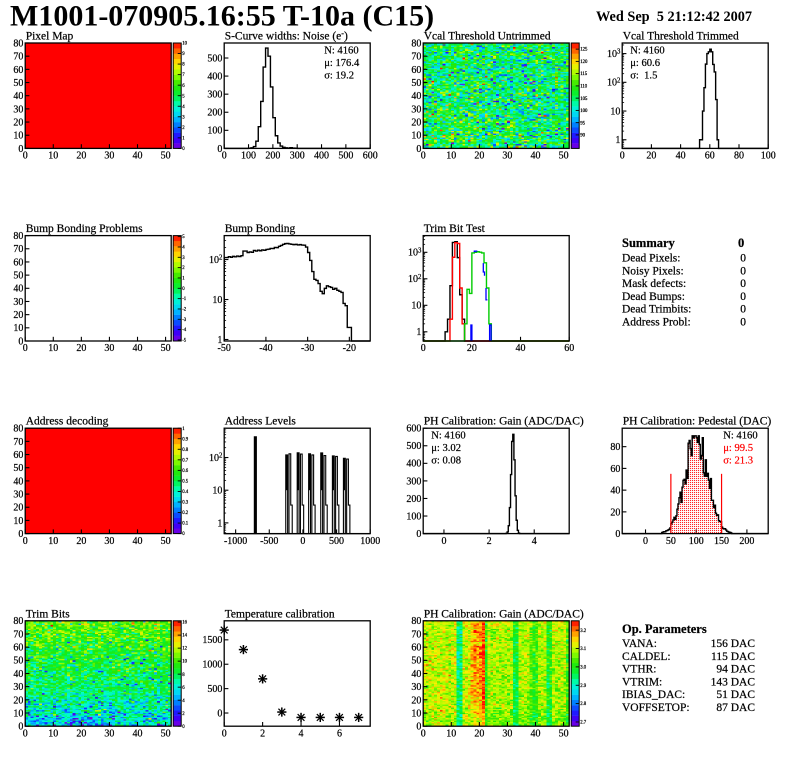 This screenshot has height=772, width=796. What do you see at coordinates (183, 675) in the screenshot?
I see `svg-text: 8` at bounding box center [183, 675].